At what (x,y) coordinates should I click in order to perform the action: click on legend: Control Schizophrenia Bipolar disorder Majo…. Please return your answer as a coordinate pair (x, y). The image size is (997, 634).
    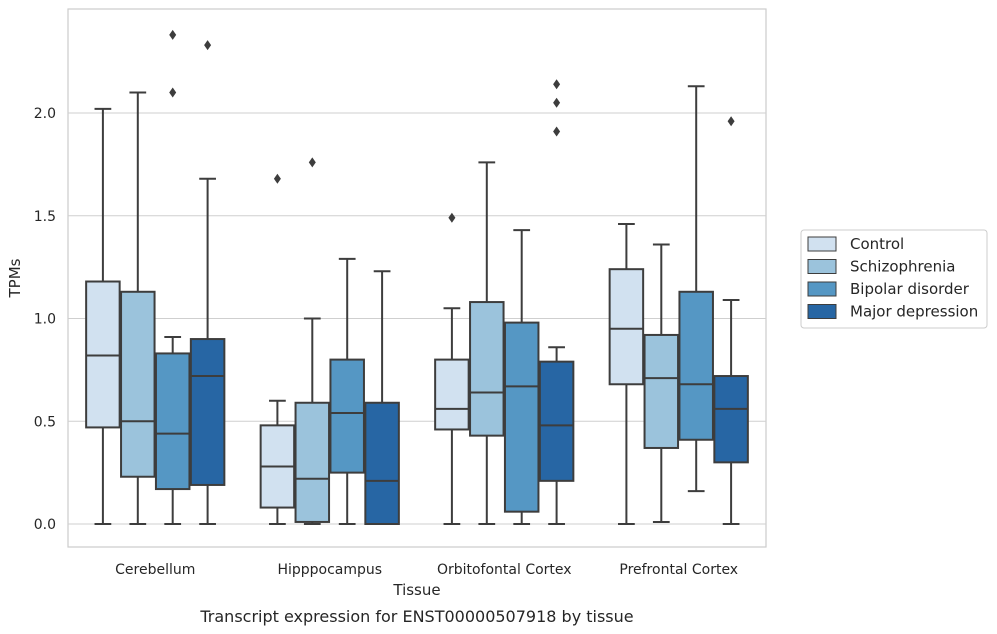
    Looking at the image, I should click on (894, 279).